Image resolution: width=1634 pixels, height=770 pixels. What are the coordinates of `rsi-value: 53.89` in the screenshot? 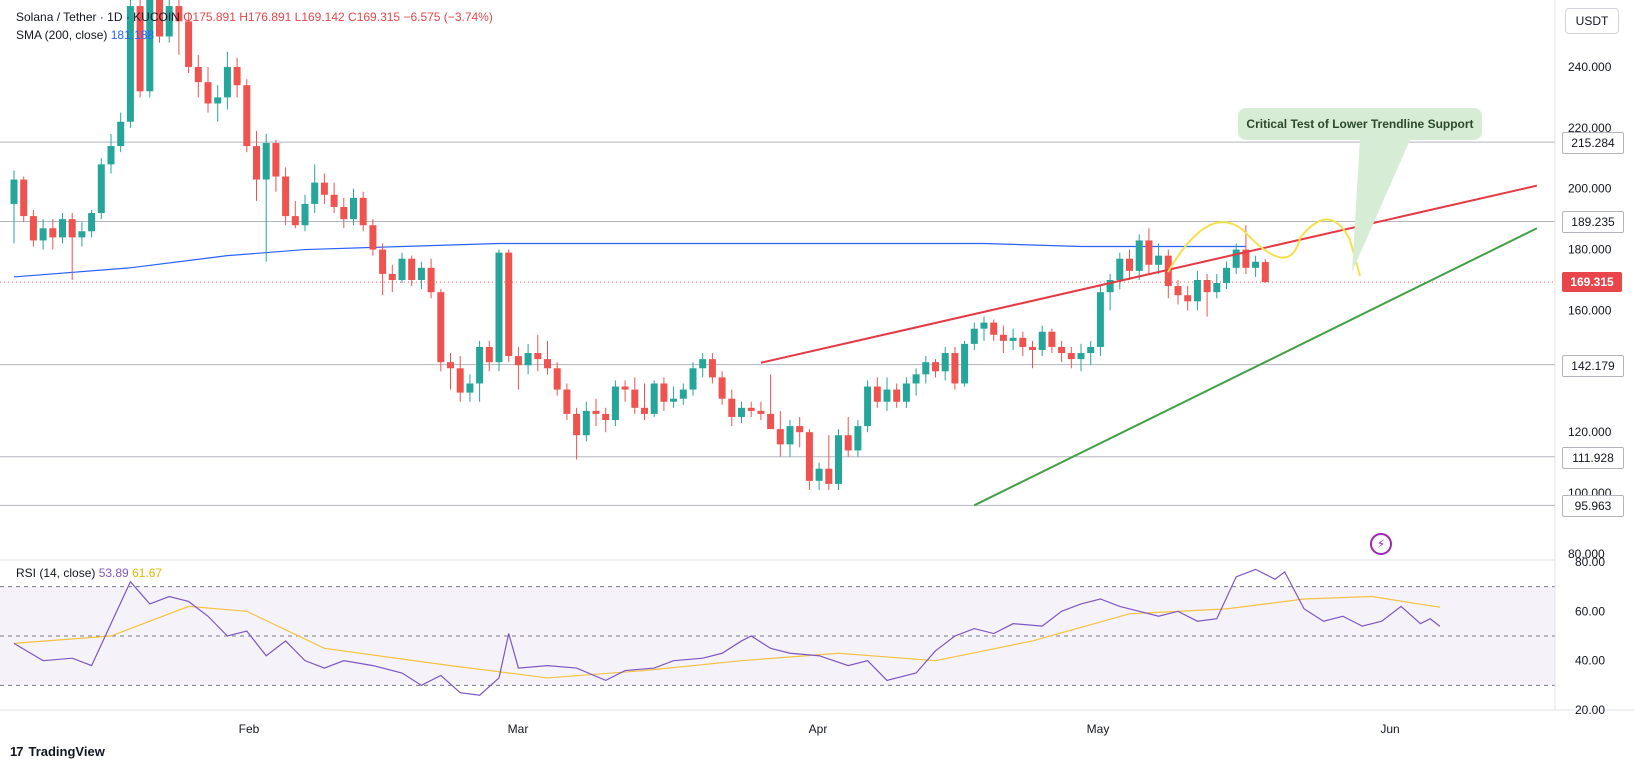 It's located at (113, 573).